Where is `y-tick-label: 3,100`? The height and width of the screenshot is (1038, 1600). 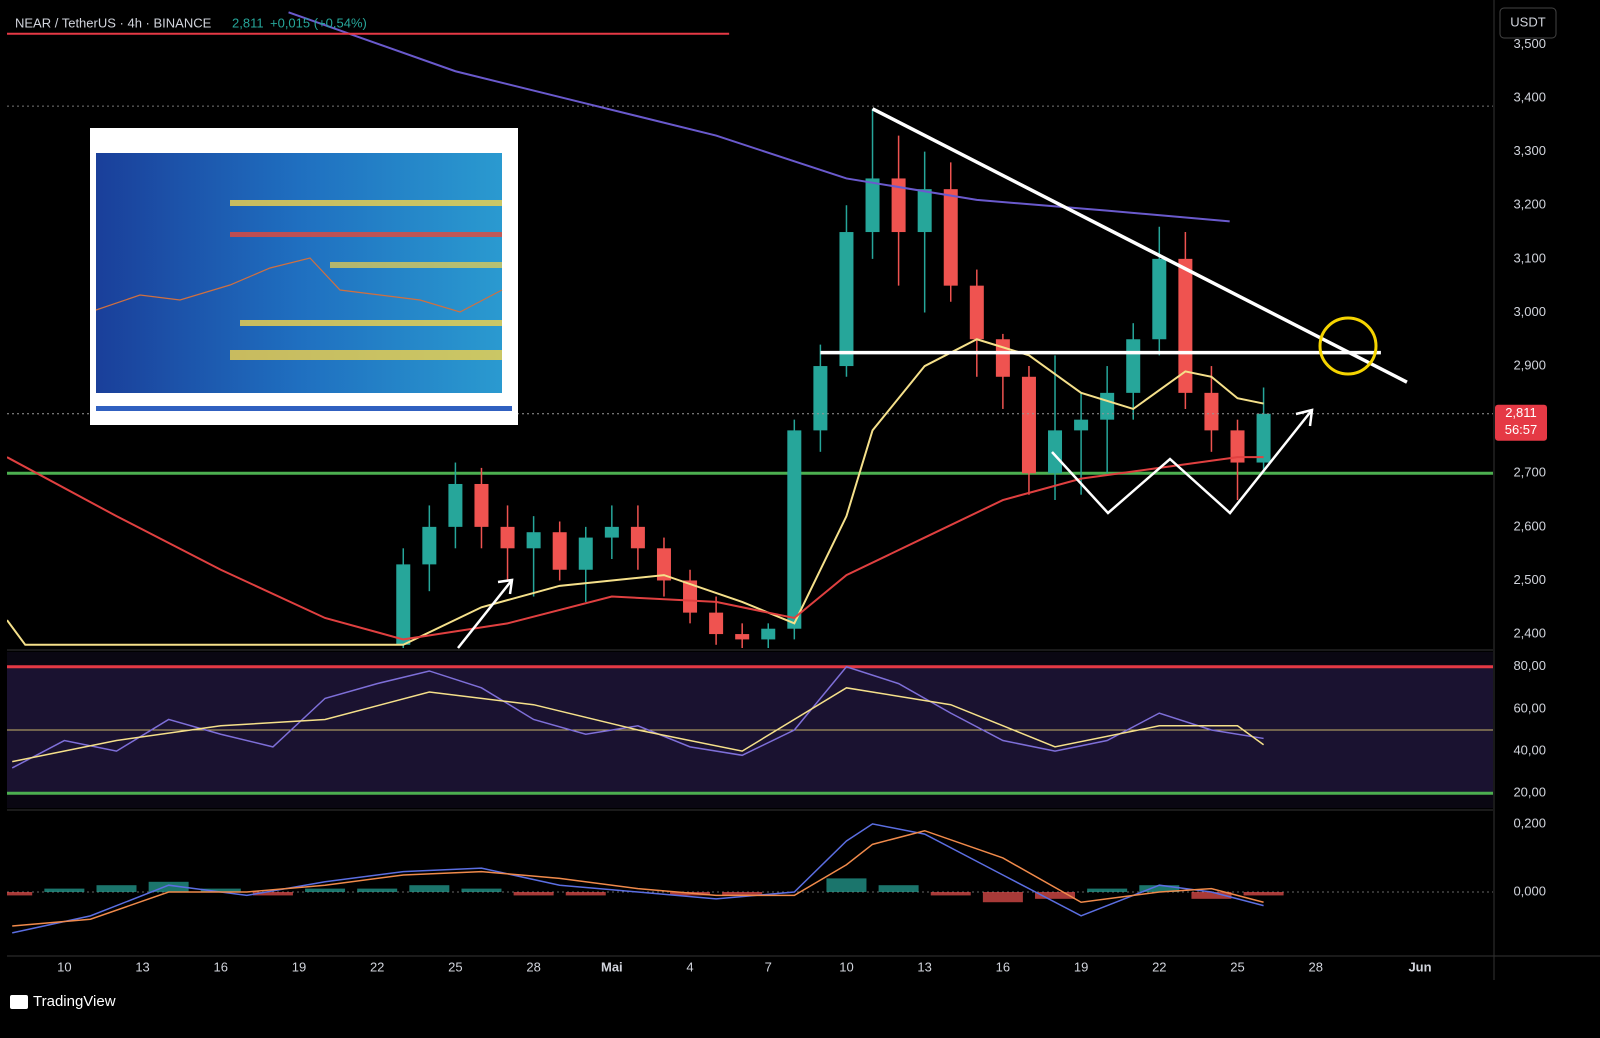 y-tick-label: 3,100 is located at coordinates (1529, 257).